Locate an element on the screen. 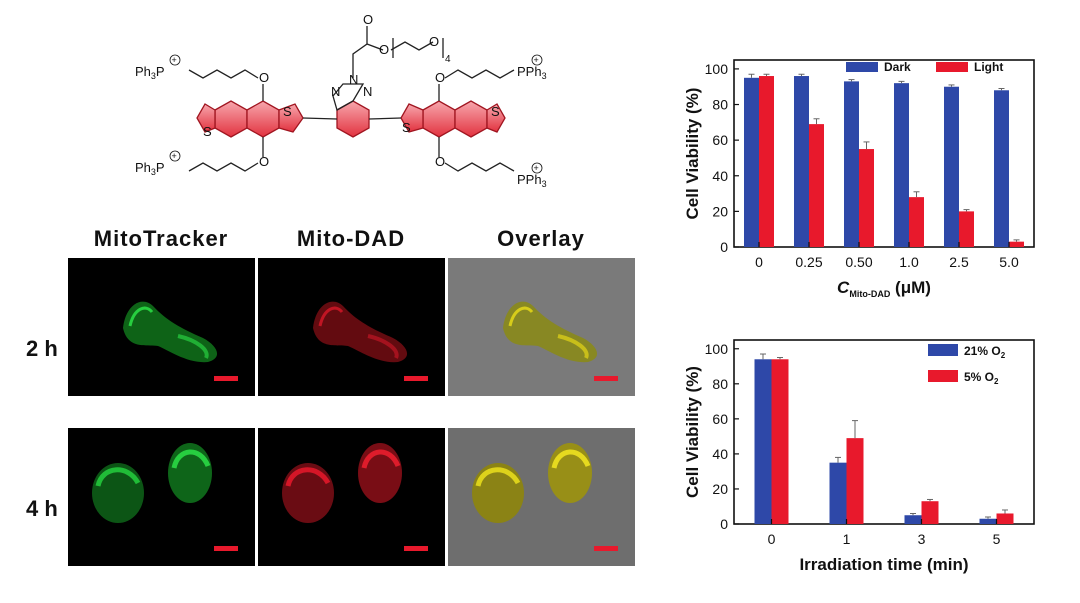  y-tick-label: 60 is located at coordinates (720, 419).